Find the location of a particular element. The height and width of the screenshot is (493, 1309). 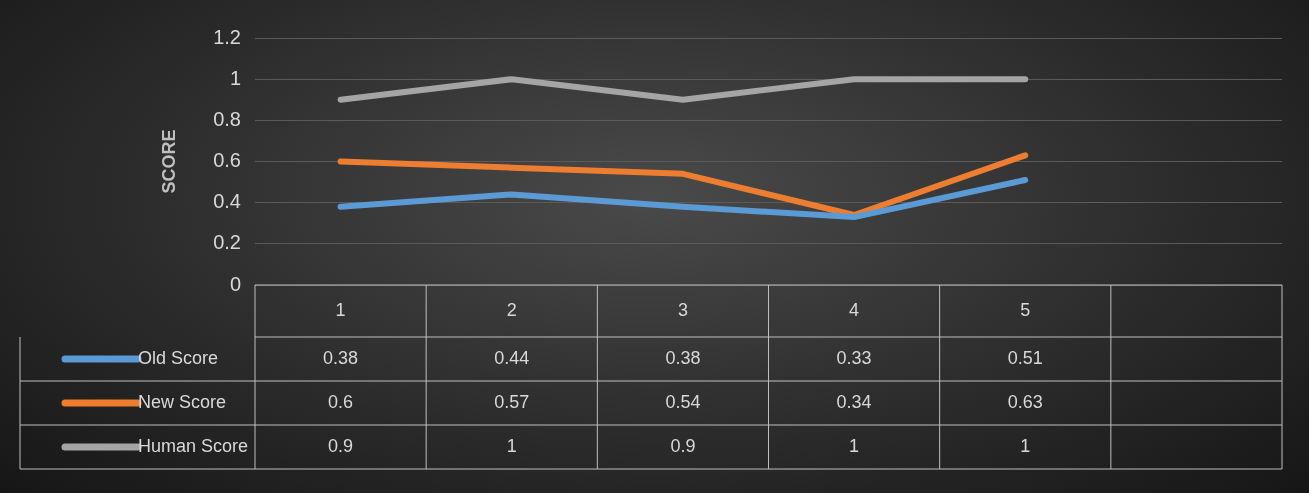

data-label: 0.34 is located at coordinates (854, 401).